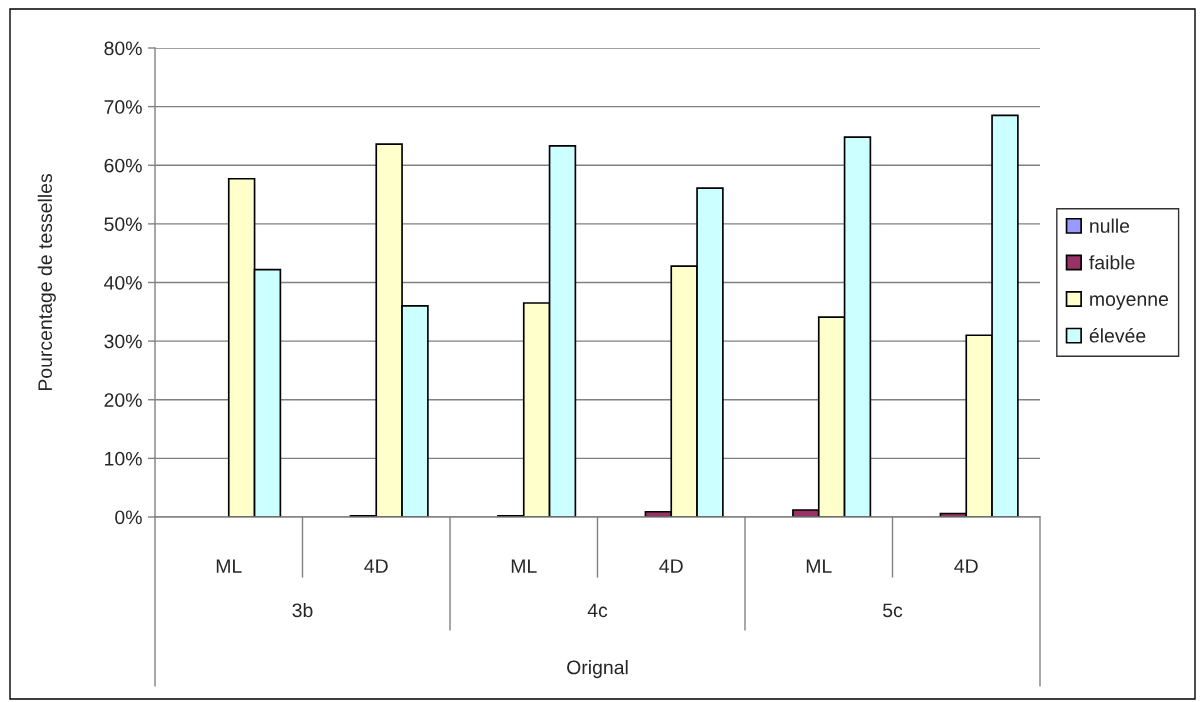  I want to click on y-axis-title: Pourcentage de tesselles, so click(46, 282).